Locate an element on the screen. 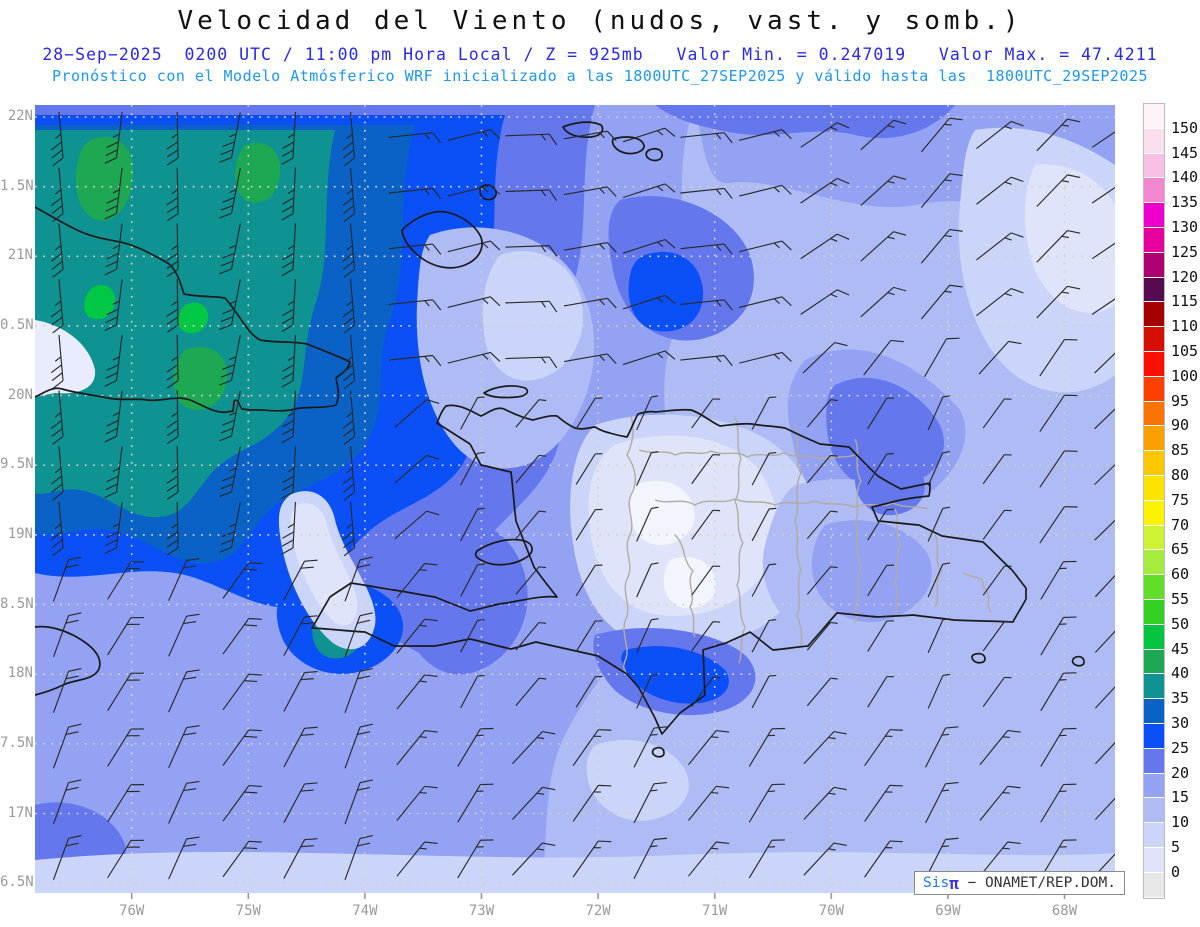 The height and width of the screenshot is (927, 1200). lat-tick-label: 18N is located at coordinates (20, 673).